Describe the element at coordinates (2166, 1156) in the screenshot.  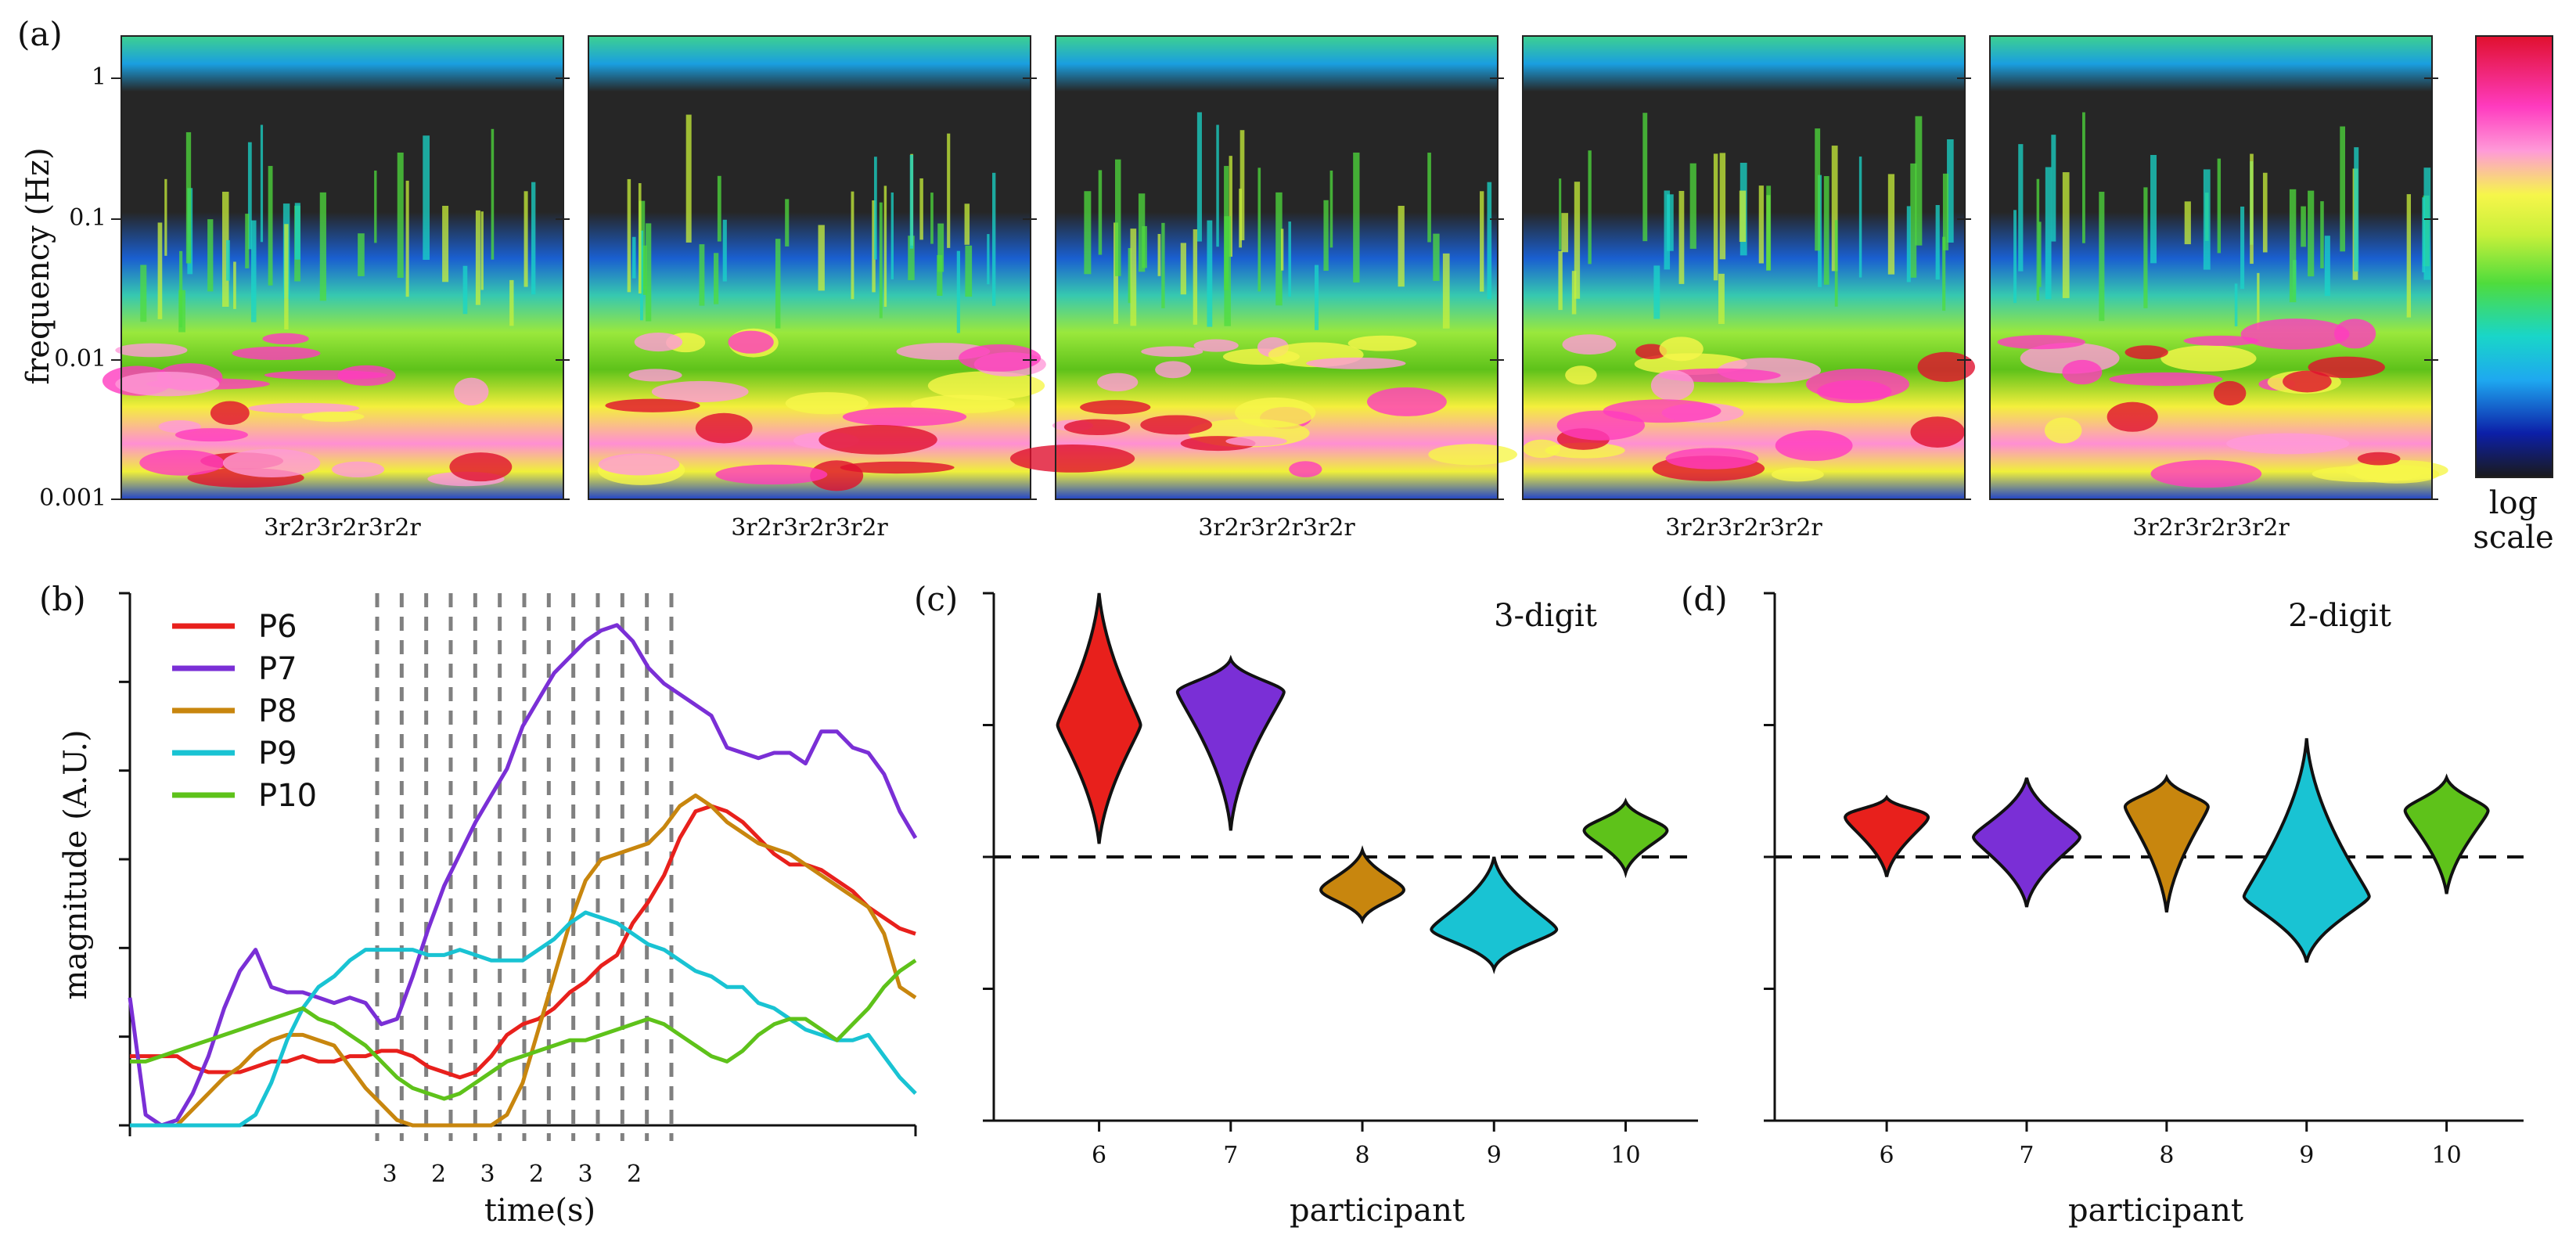
I see `violin-xtick-label-8: 8` at that location.